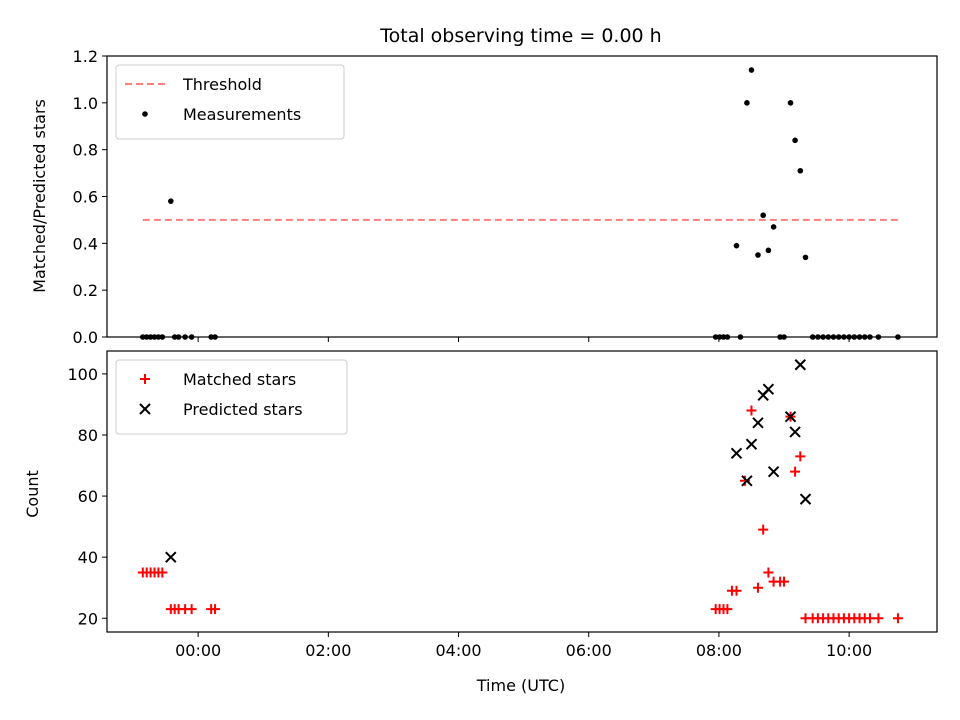 This screenshot has height=720, width=960. I want to click on bottom-y-tick-label: 60, so click(88, 496).